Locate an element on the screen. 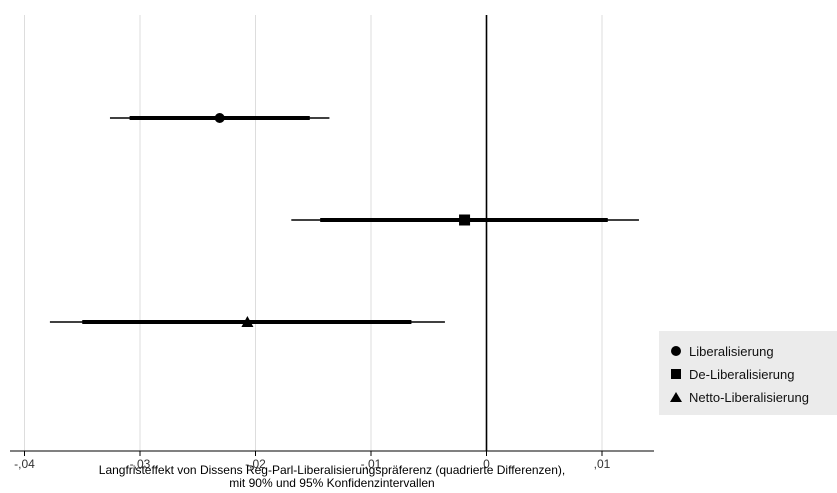 The height and width of the screenshot is (493, 837). x-tick-label: 0 is located at coordinates (486, 464).